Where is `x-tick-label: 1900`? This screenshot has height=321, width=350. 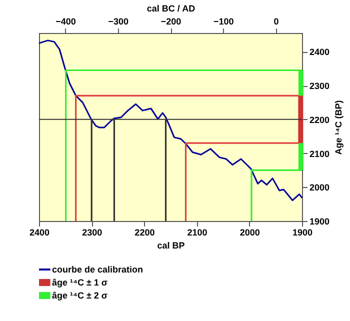
x-tick-label: 1900 is located at coordinates (302, 233).